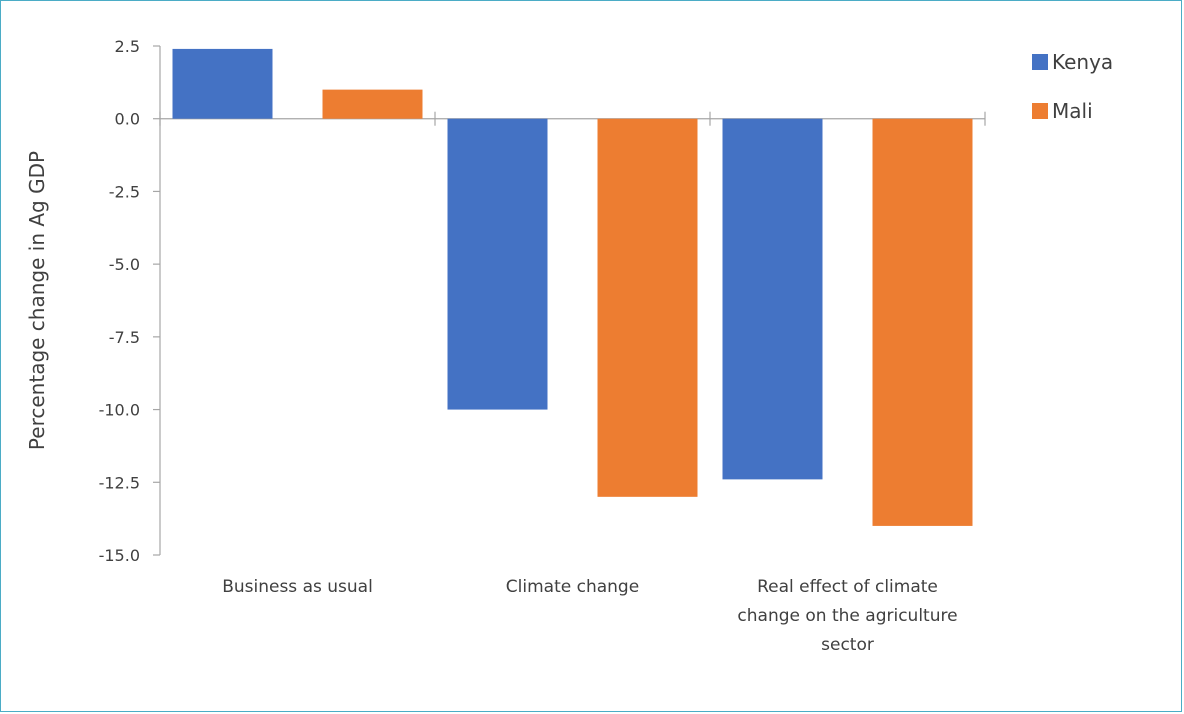 This screenshot has width=1184, height=714. What do you see at coordinates (1082, 62) in the screenshot?
I see `legend-label-kenya: Kenya` at bounding box center [1082, 62].